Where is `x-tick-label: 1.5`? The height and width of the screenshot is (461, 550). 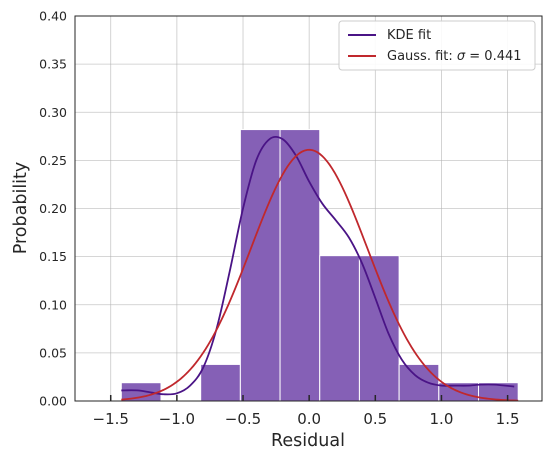 x-tick-label: 1.5 is located at coordinates (508, 419).